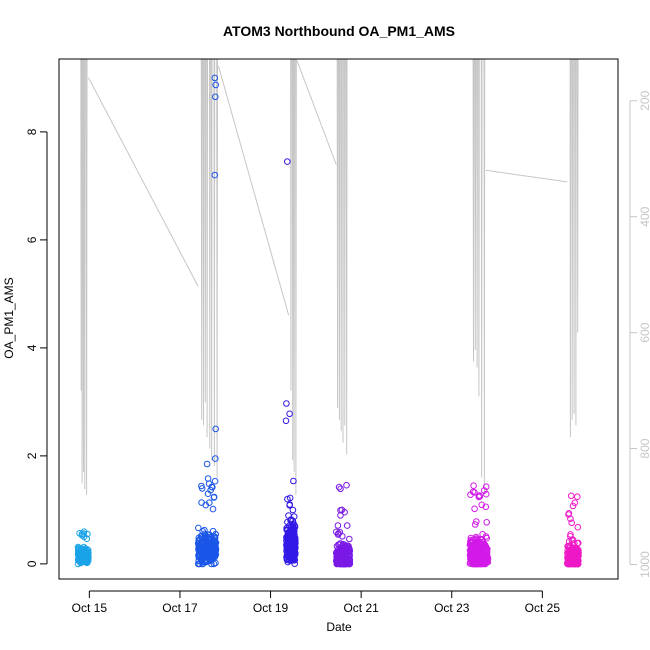 This screenshot has height=650, width=650. I want to click on secondary-tick-label: 800, so click(644, 448).